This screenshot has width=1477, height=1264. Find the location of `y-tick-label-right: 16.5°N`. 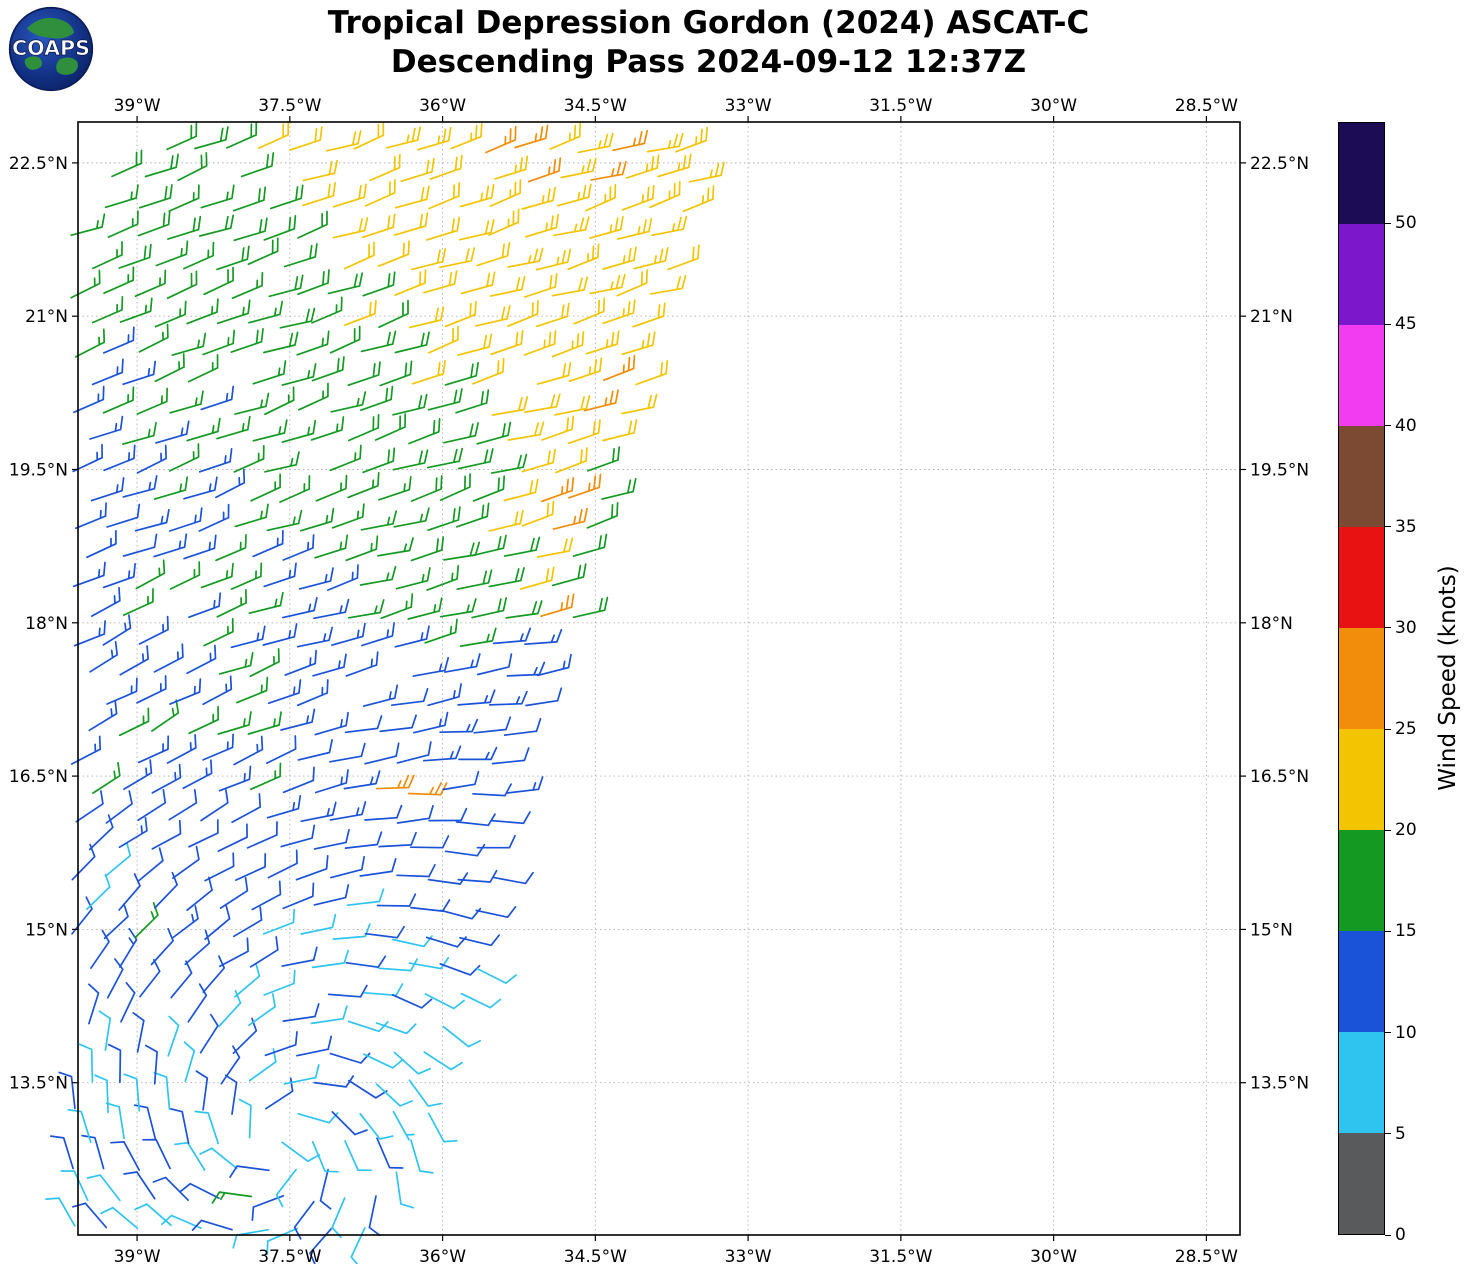

y-tick-label-right: 16.5°N is located at coordinates (1279, 777).